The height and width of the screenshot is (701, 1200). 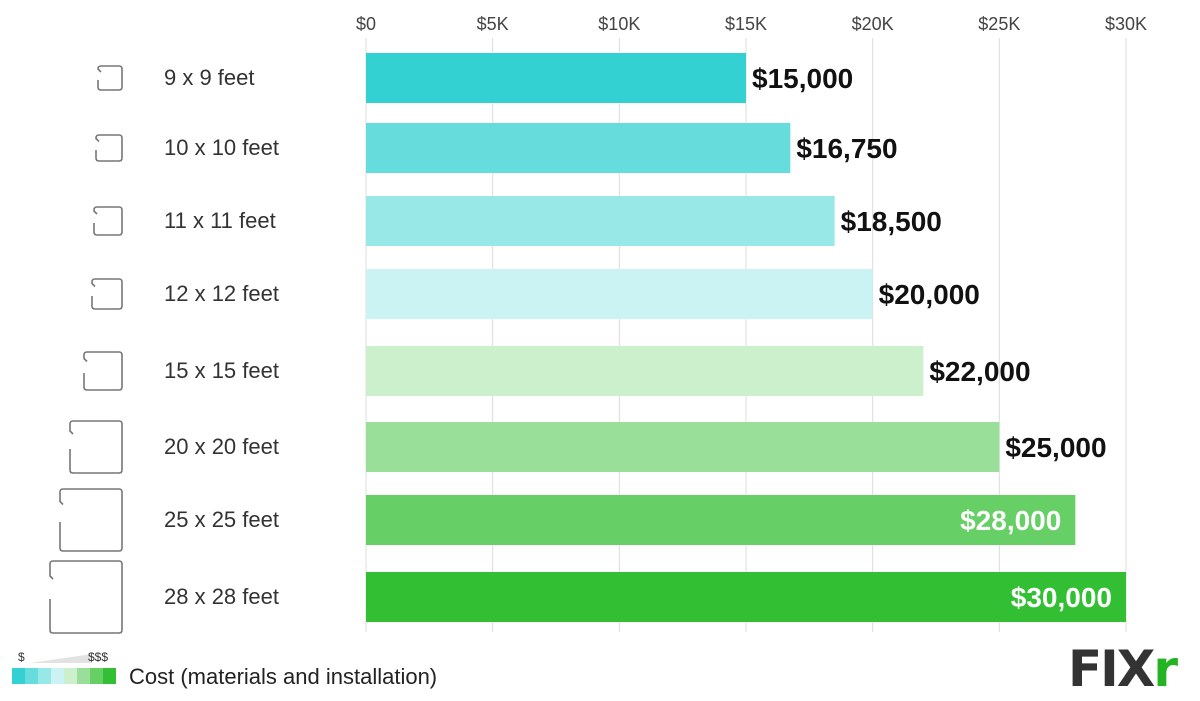 I want to click on category-label: 12 x 12 feet, so click(x=221, y=293).